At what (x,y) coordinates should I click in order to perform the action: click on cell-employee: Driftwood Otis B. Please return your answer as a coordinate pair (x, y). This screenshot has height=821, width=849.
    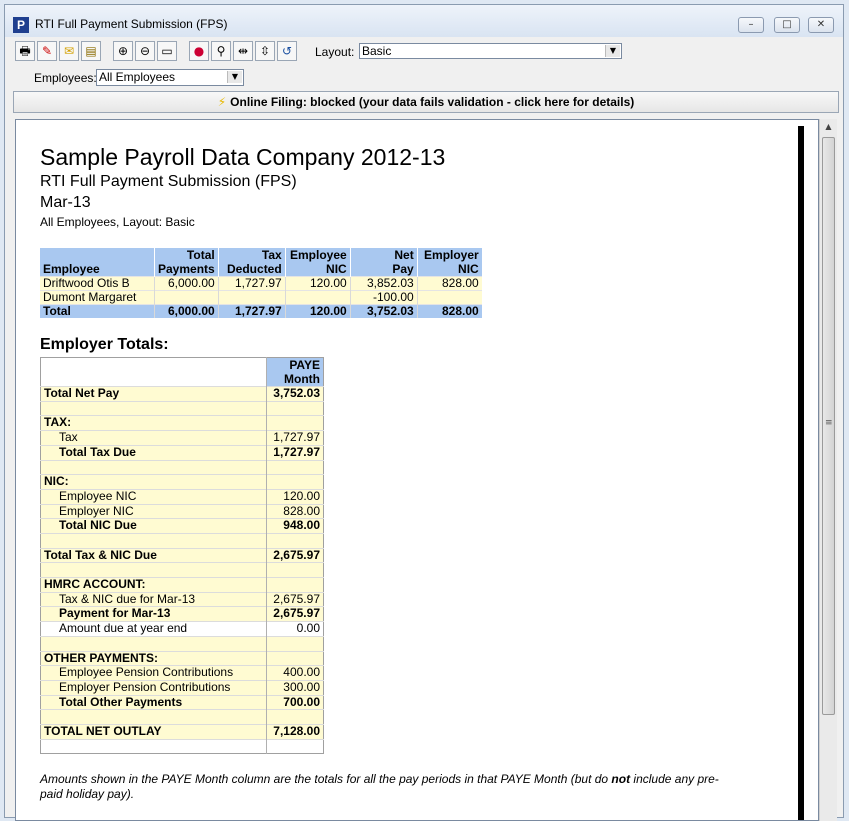
    Looking at the image, I should click on (97, 283).